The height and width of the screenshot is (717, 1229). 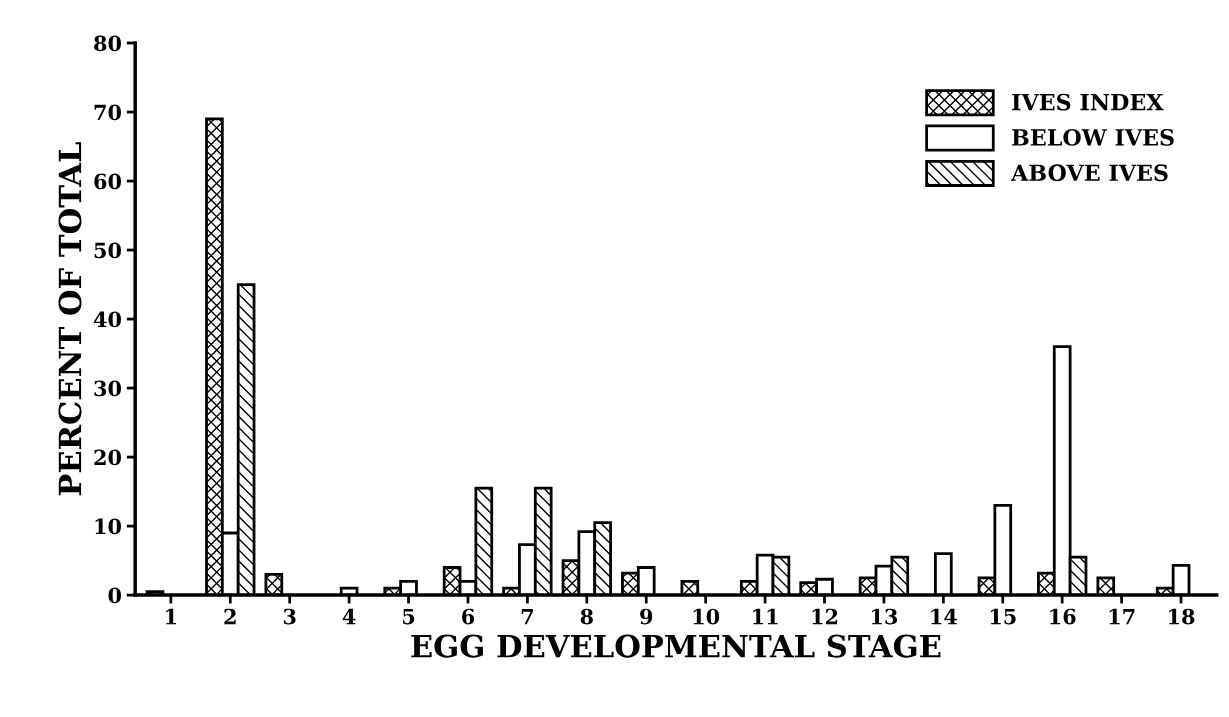 I want to click on legend-label: IVES INDEX, so click(x=1088, y=102).